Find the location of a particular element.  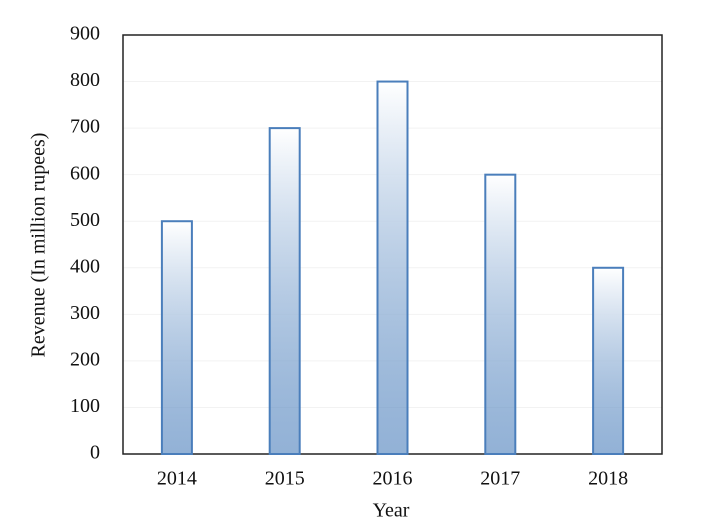

y-tick-label: 600 is located at coordinates (85, 173).